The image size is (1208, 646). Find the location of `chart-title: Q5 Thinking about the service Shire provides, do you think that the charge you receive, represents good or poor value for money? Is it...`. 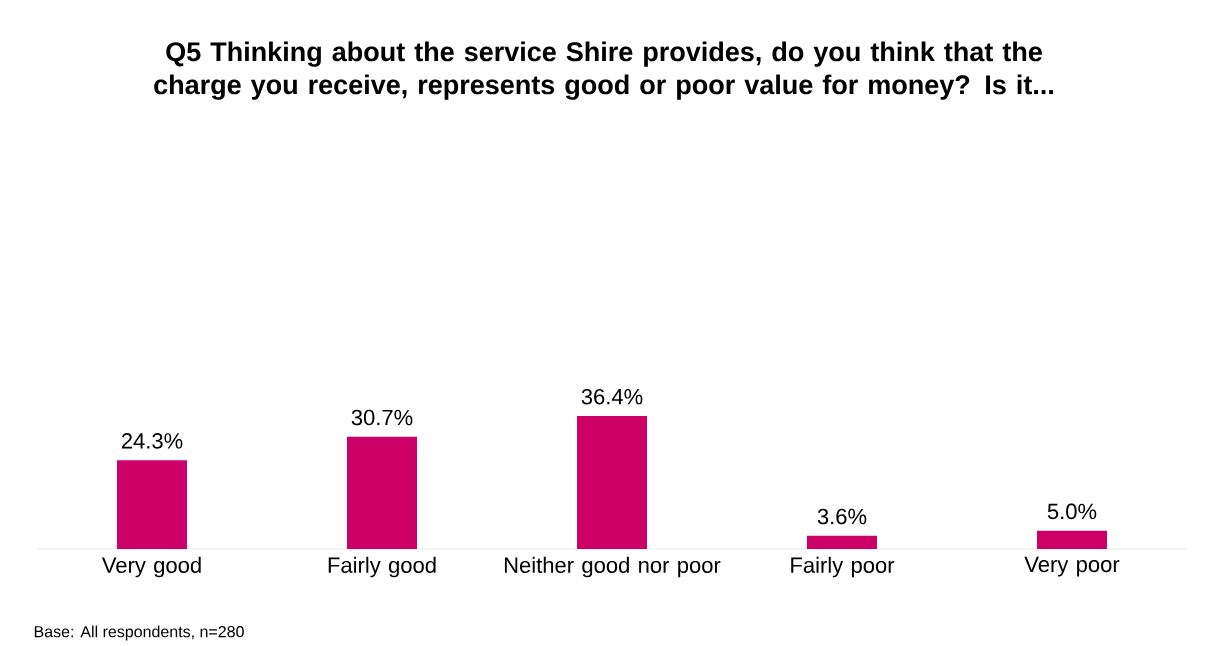

chart-title: Q5 Thinking about the service Shire provides, do you think that the charge you receive, represents good or poor value for money? Is it... is located at coordinates (603, 70).